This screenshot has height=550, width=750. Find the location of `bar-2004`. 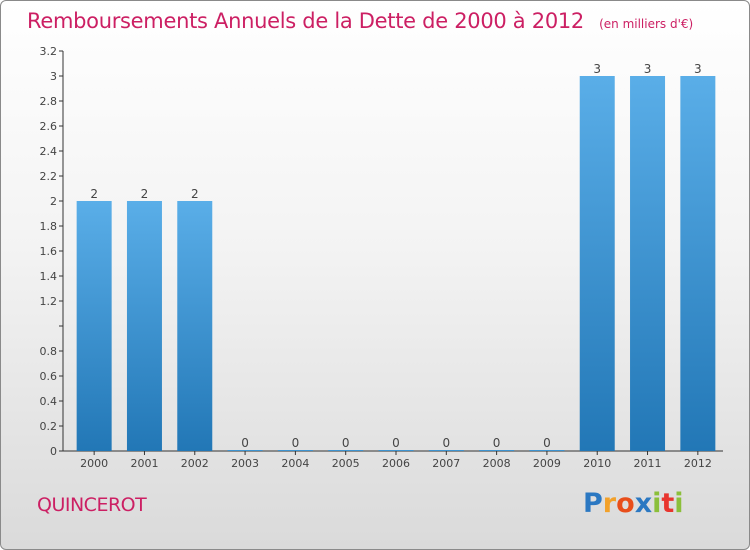

bar-2004 is located at coordinates (295, 450).